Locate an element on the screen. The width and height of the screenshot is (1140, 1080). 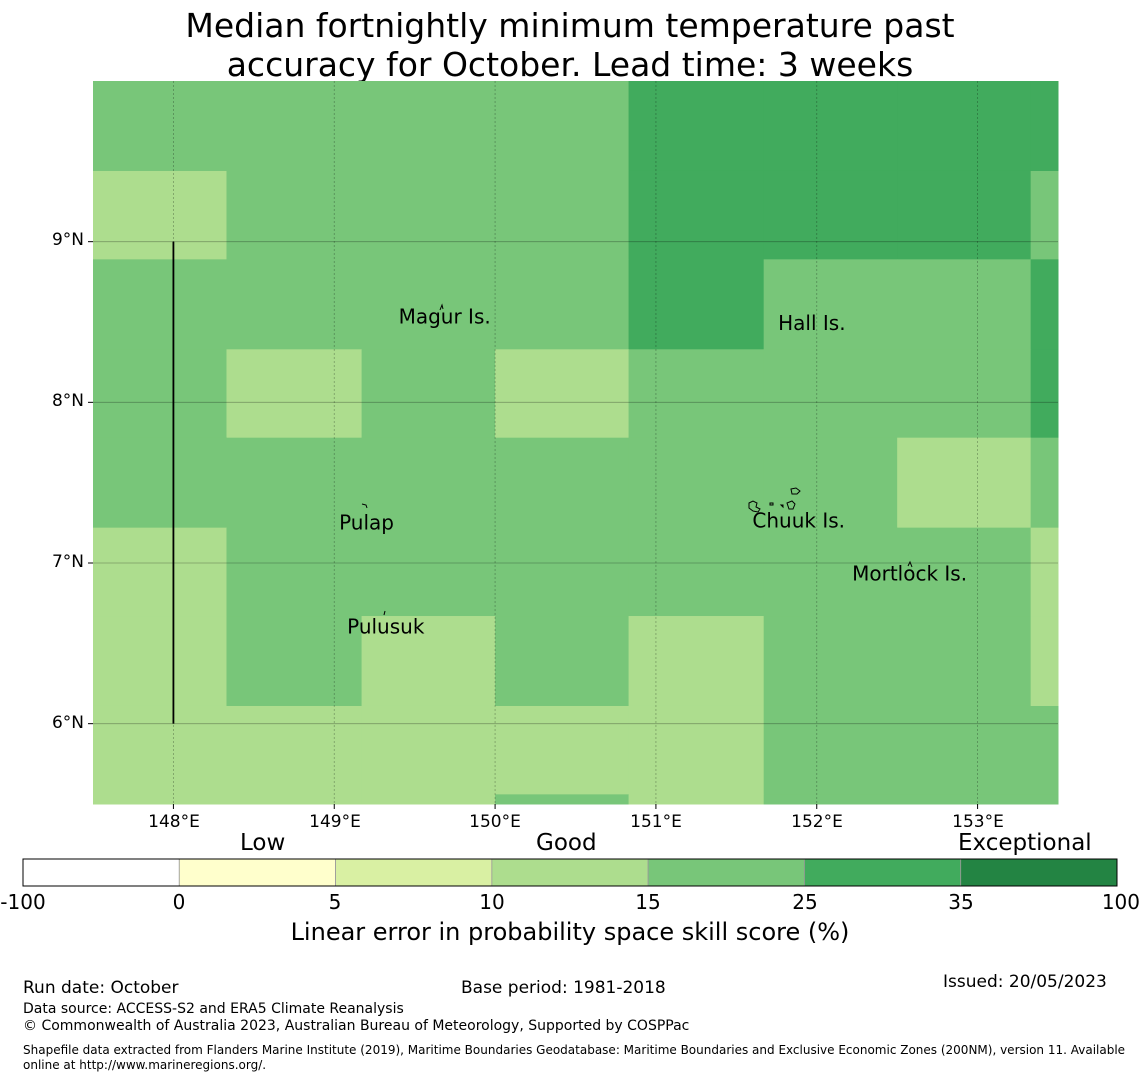
colorbar-tick-5: 5 is located at coordinates (335, 902).